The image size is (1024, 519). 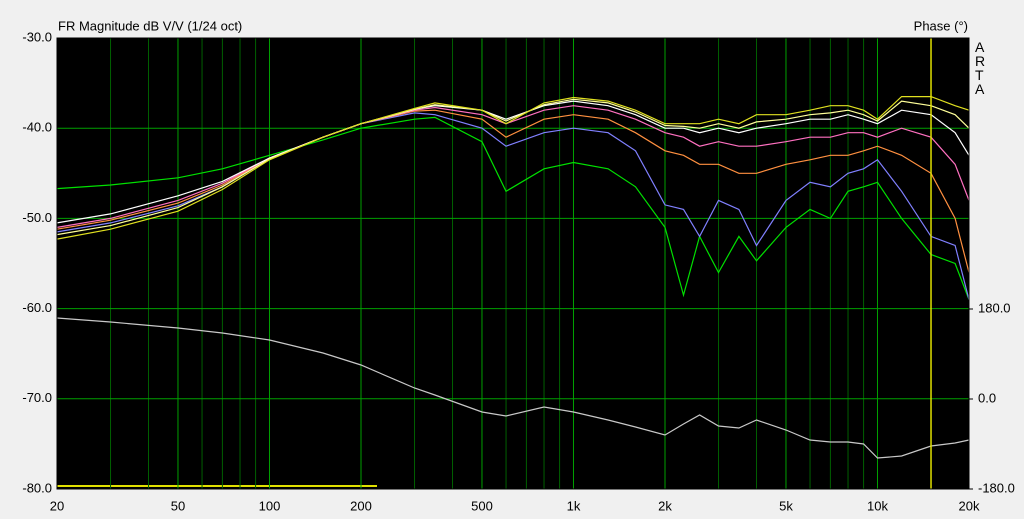 What do you see at coordinates (37, 217) in the screenshot?
I see `y-tick-label: -50.0` at bounding box center [37, 217].